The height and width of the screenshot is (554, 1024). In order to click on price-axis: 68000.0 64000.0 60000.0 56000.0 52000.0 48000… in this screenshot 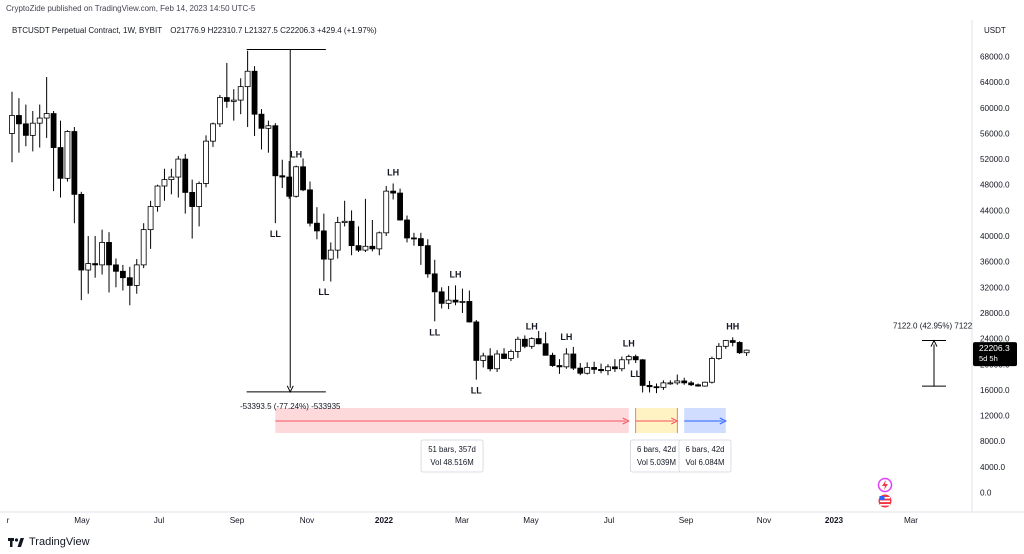, I will do `click(995, 275)`.